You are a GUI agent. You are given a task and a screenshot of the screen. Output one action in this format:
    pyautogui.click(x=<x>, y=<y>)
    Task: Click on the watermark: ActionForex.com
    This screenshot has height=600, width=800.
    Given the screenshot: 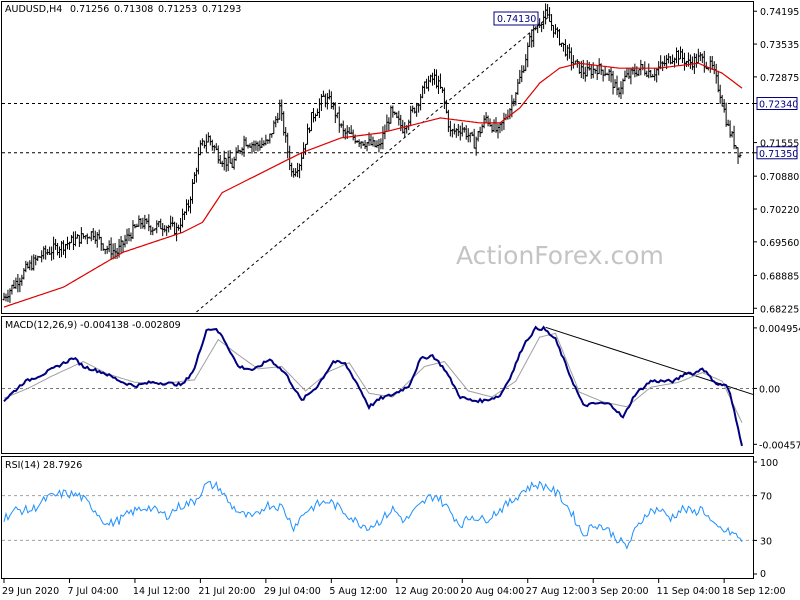 What is the action you would take?
    pyautogui.click(x=560, y=255)
    